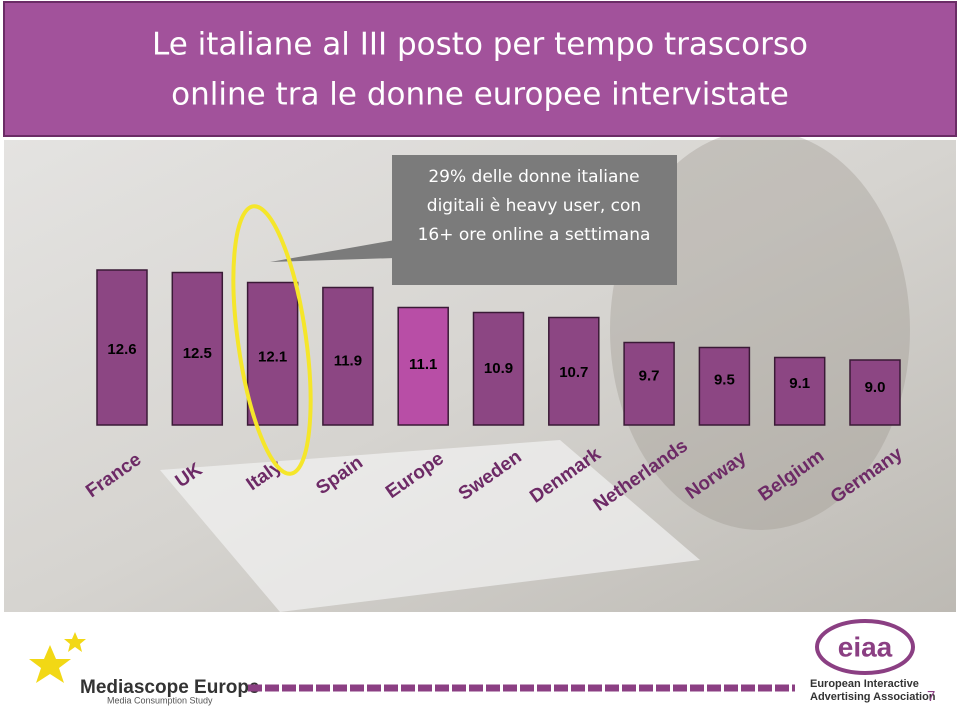  What do you see at coordinates (864, 684) in the screenshot?
I see `association: European Interactive` at bounding box center [864, 684].